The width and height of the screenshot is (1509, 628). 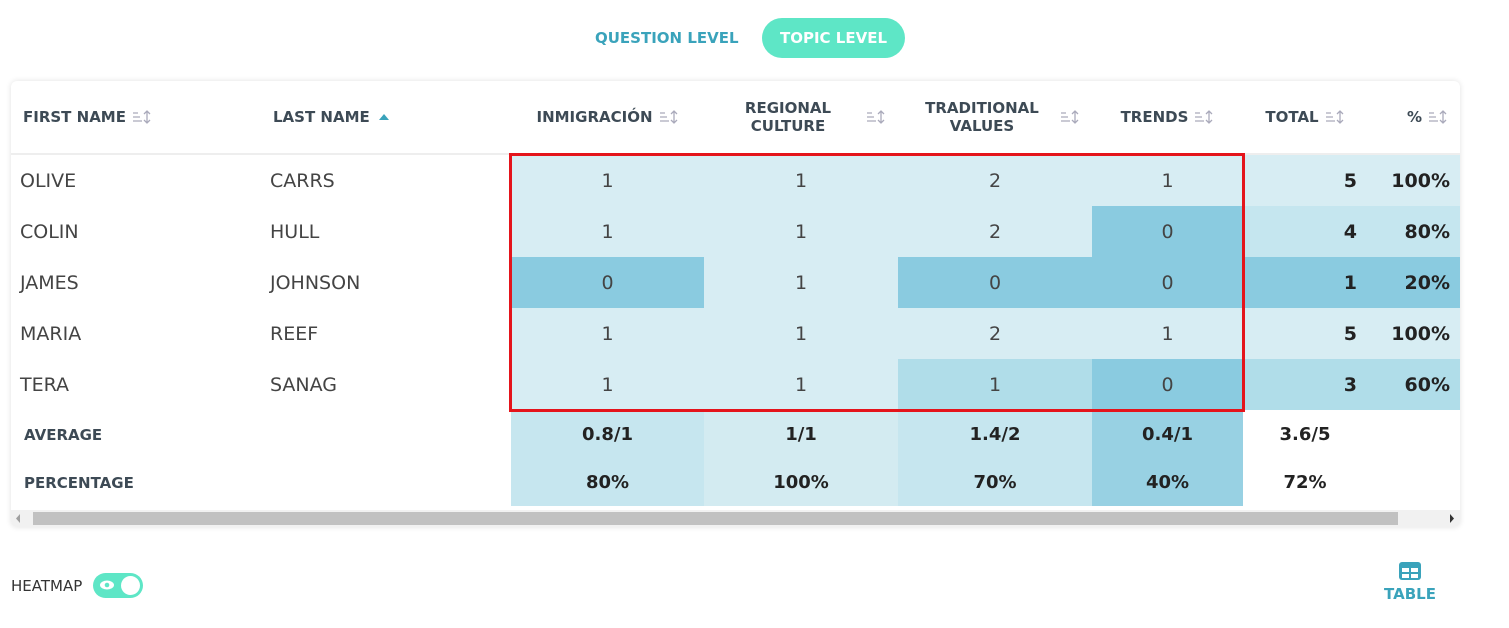 I want to click on summary-value: 100%, so click(x=801, y=482).